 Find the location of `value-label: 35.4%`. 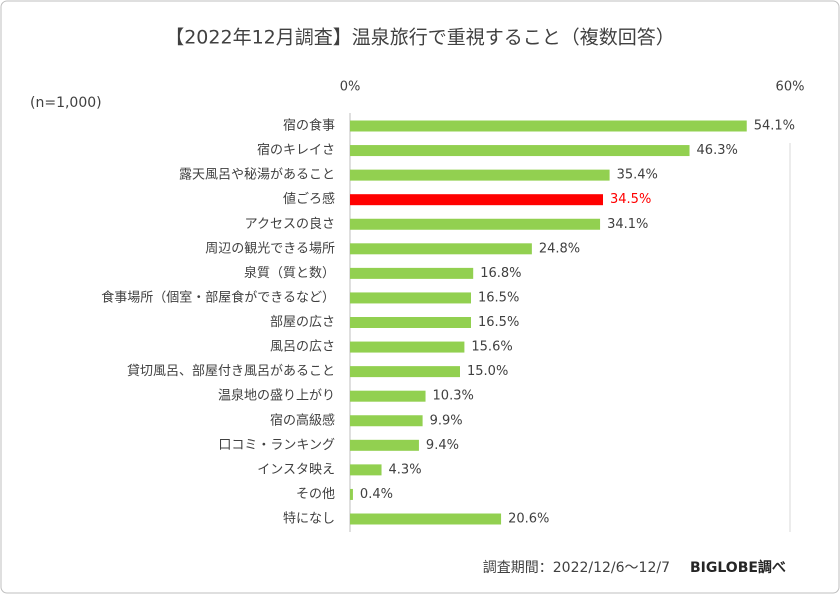

value-label: 35.4% is located at coordinates (637, 175).